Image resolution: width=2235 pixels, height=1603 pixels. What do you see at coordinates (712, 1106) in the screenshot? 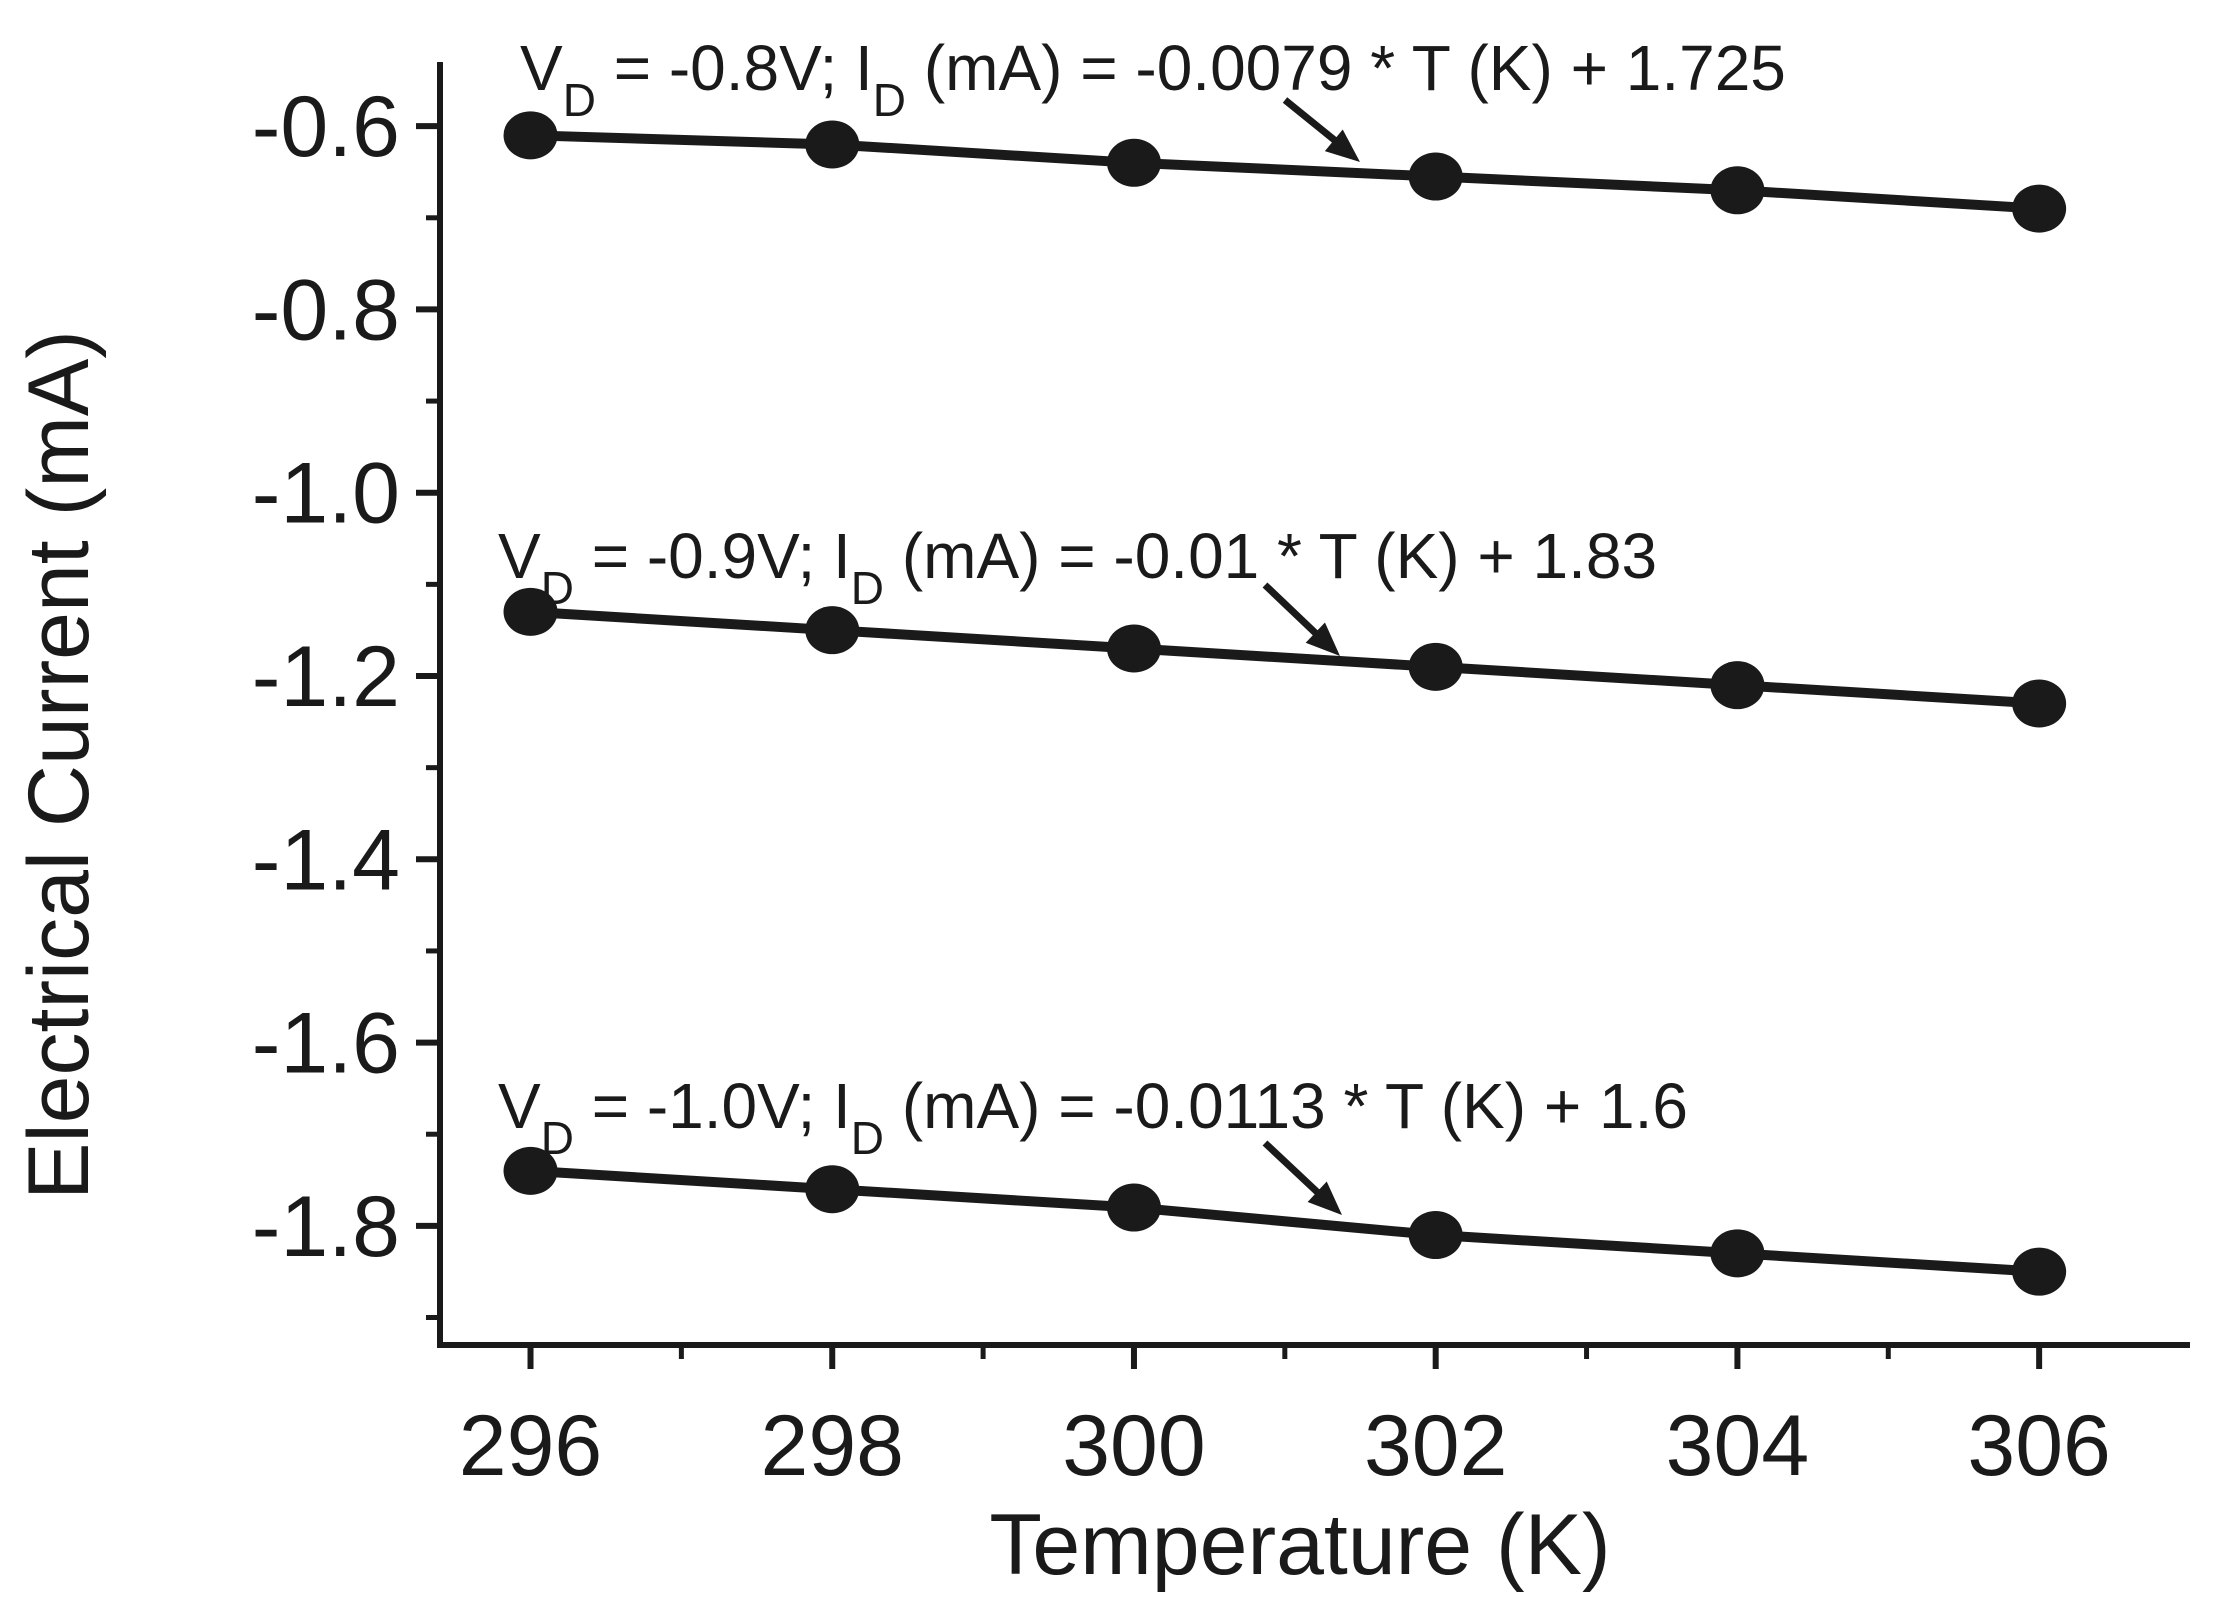
I see `annotation-text: = -1.0V; I` at bounding box center [712, 1106].